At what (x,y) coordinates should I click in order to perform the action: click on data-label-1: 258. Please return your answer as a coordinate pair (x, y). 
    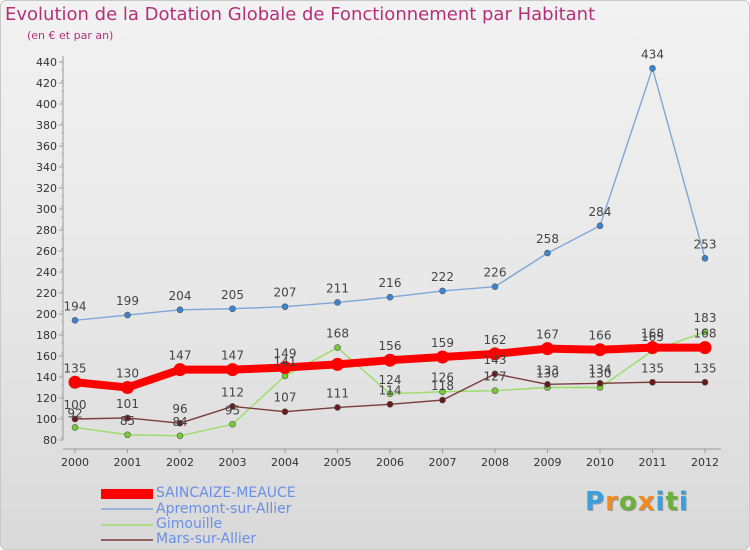
    Looking at the image, I should click on (547, 239).